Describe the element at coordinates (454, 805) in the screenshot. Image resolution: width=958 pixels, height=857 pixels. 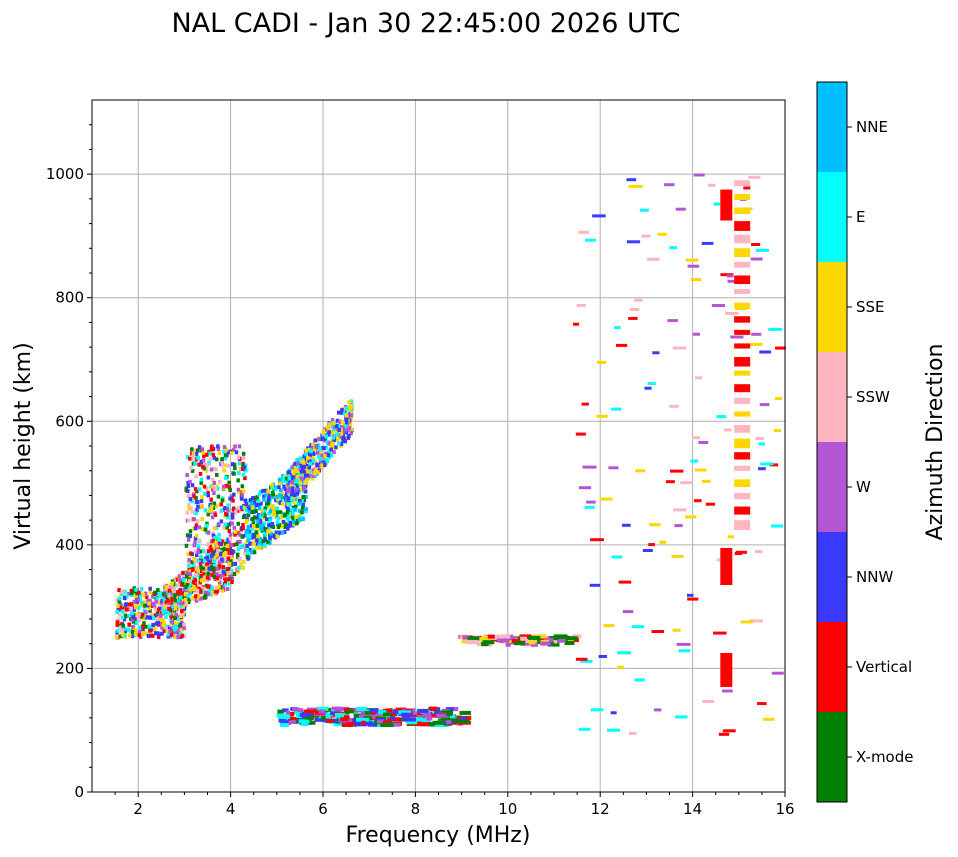
I see `x-axis-ticks: 2 4 6 8 10 12 14 16` at that location.